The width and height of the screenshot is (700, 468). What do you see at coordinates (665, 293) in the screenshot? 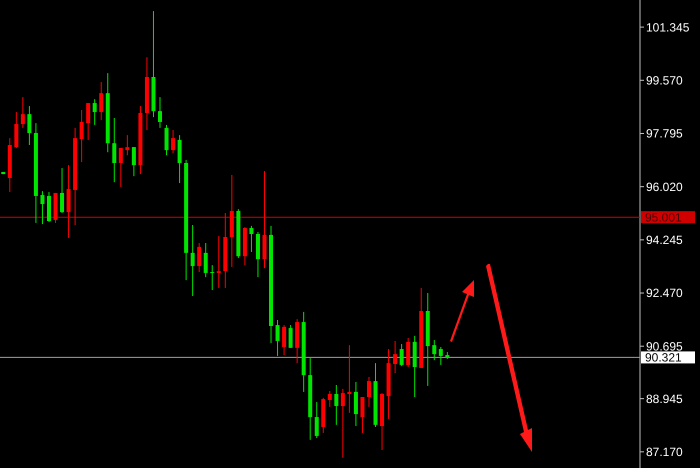
I see `y-tick-label: 92.470` at bounding box center [665, 293].